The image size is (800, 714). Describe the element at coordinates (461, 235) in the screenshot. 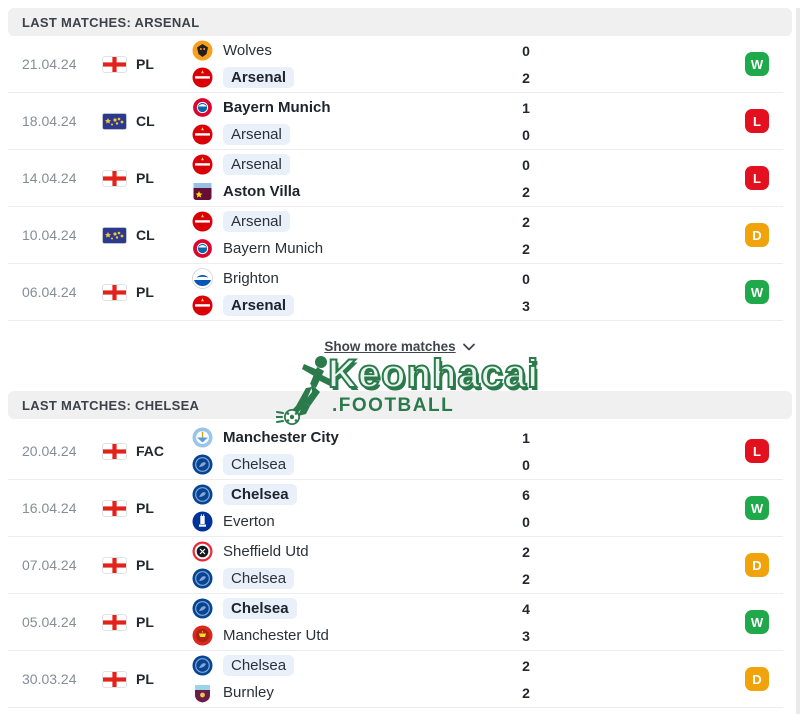

I see `teams-column: Arsenal 2 Bayern Munich 2` at that location.